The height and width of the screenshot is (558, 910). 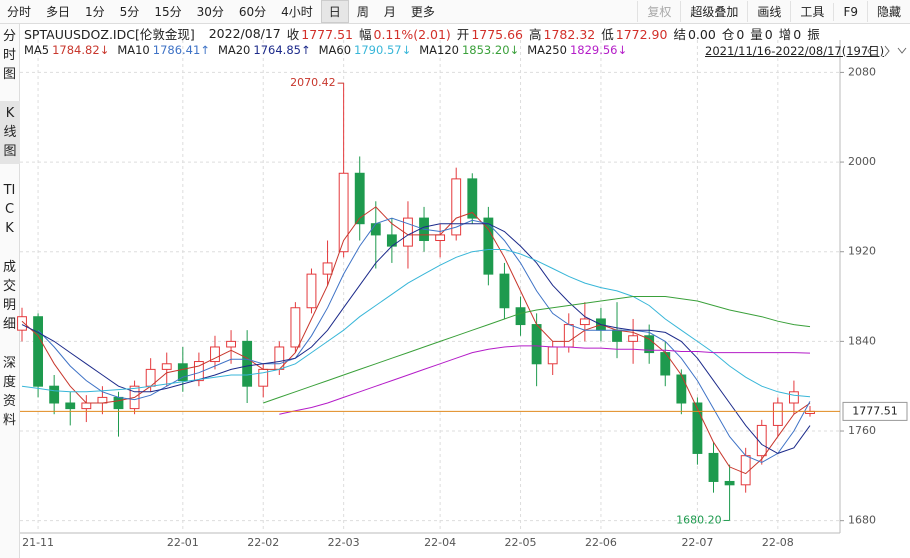 I want to click on legend-value: 1764.85↑, so click(x=282, y=50).